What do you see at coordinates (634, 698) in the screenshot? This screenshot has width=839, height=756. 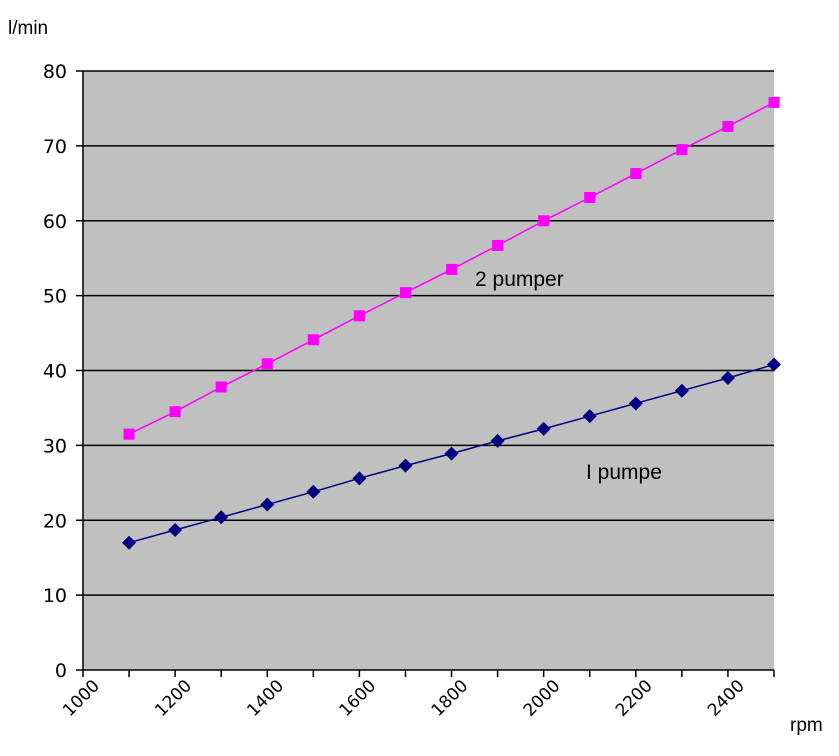 I see `x-tick-label: 2200` at bounding box center [634, 698].